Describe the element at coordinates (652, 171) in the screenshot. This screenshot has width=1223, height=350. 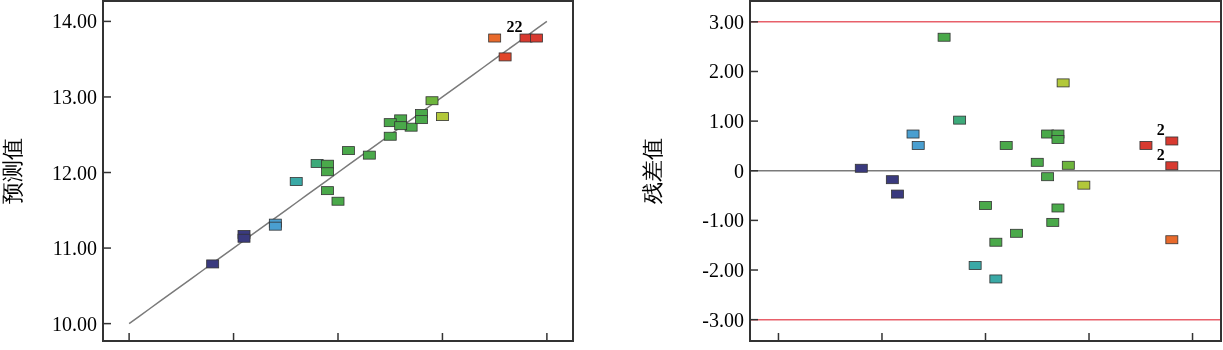
I see `y-axis-title: 残差值` at that location.